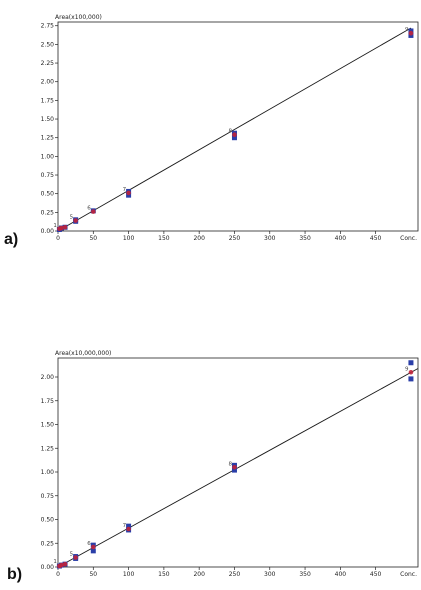 Image resolution: width=421 pixels, height=590 pixels. I want to click on y-tick-label: 2.25, so click(48, 63).